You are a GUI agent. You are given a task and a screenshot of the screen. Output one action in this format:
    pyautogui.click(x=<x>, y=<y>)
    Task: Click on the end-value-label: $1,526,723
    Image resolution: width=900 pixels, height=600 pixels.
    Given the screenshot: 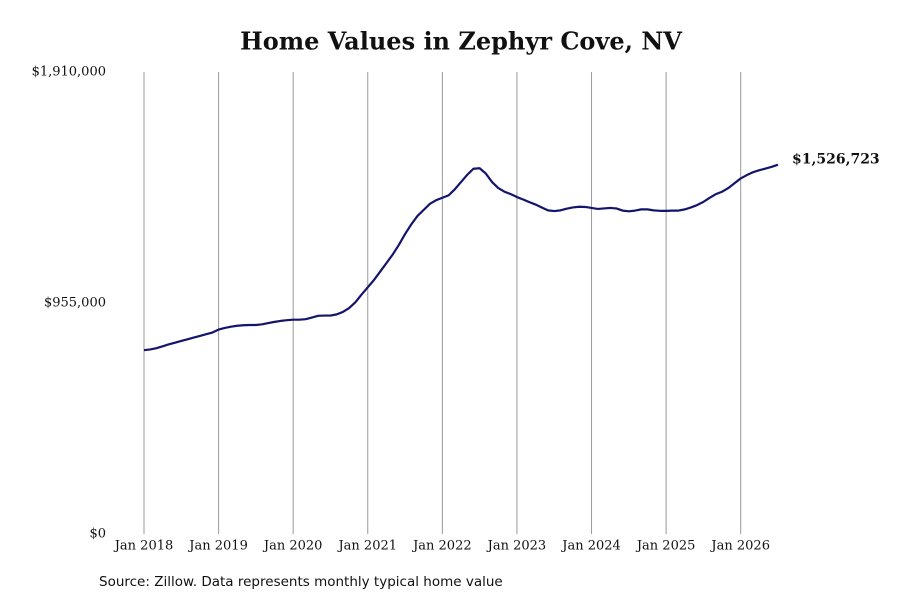 What is the action you would take?
    pyautogui.click(x=836, y=160)
    